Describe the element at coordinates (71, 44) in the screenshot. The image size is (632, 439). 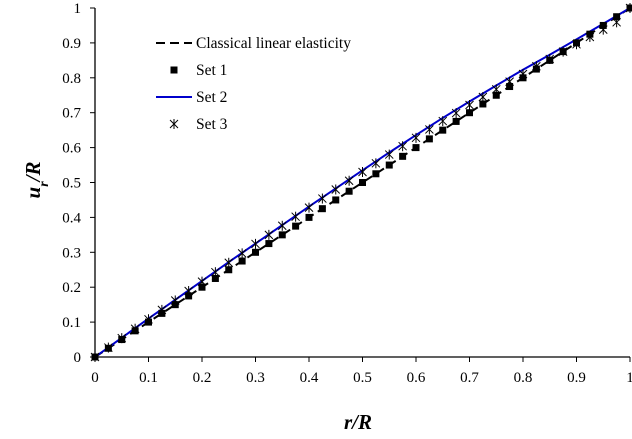
I see `y-tick-label: 0.9` at that location.